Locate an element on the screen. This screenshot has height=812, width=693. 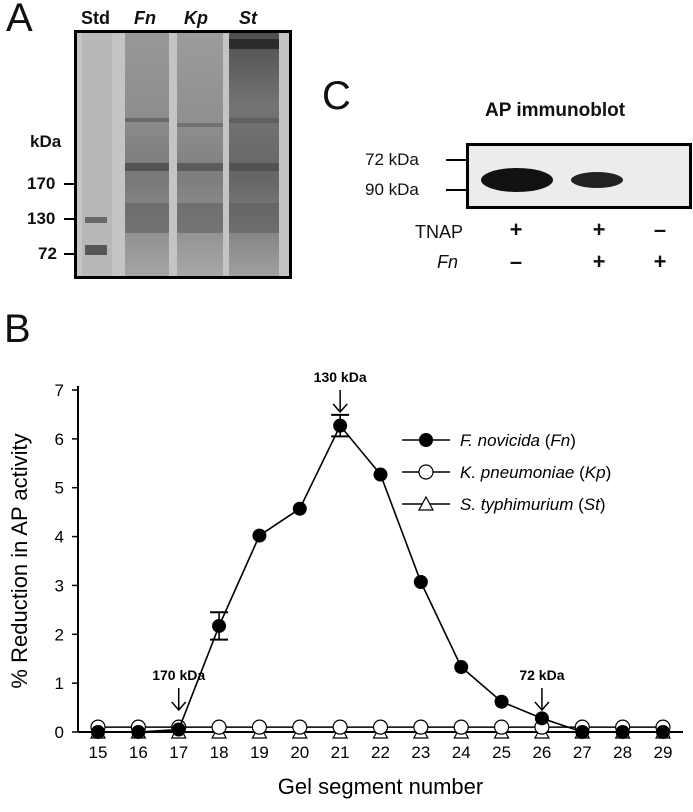
y-tick-label: 4 is located at coordinates (59, 537).